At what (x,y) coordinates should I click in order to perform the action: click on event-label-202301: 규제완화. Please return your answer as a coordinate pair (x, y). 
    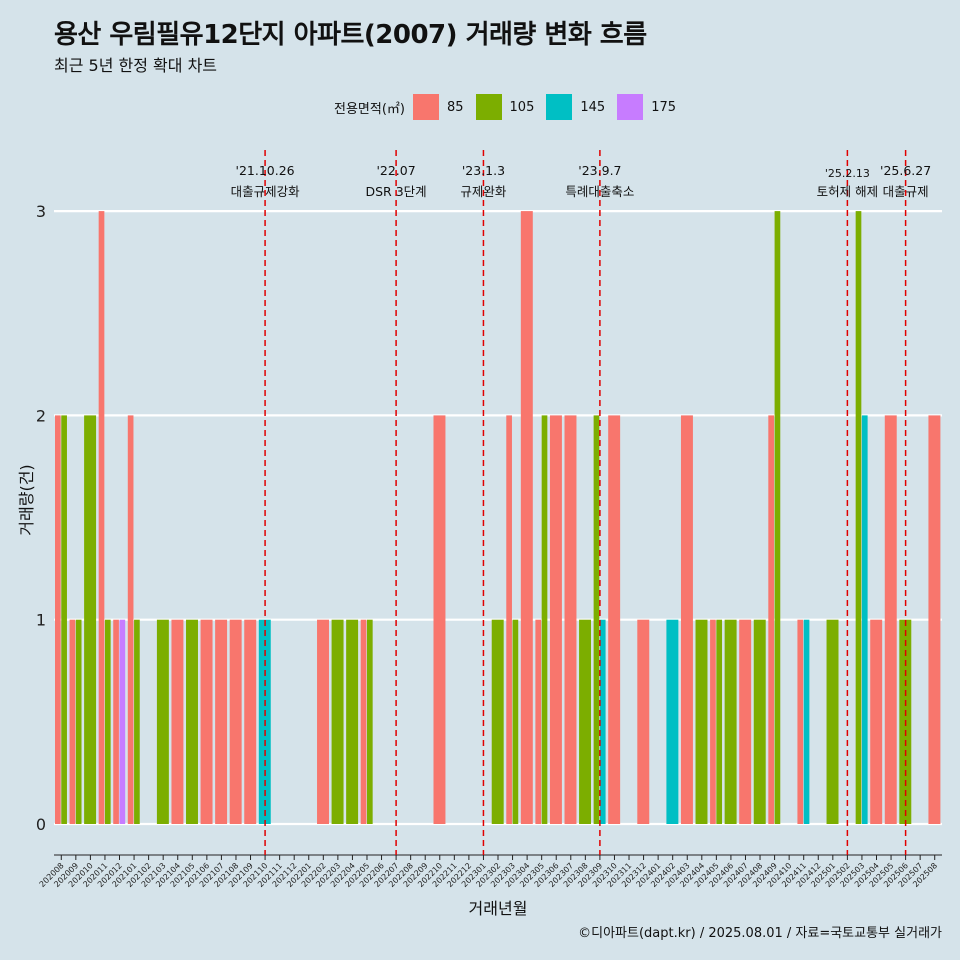
    Looking at the image, I should click on (483, 191).